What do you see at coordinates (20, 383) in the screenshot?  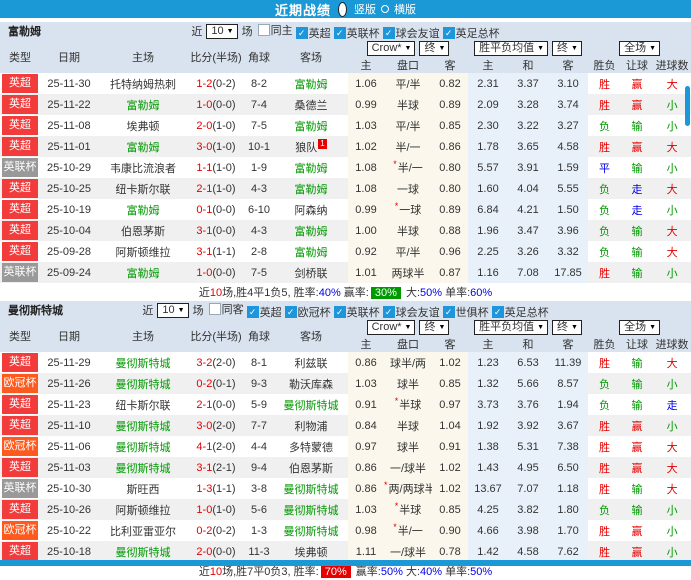 I see `league-badge: 欧冠杯` at bounding box center [20, 383].